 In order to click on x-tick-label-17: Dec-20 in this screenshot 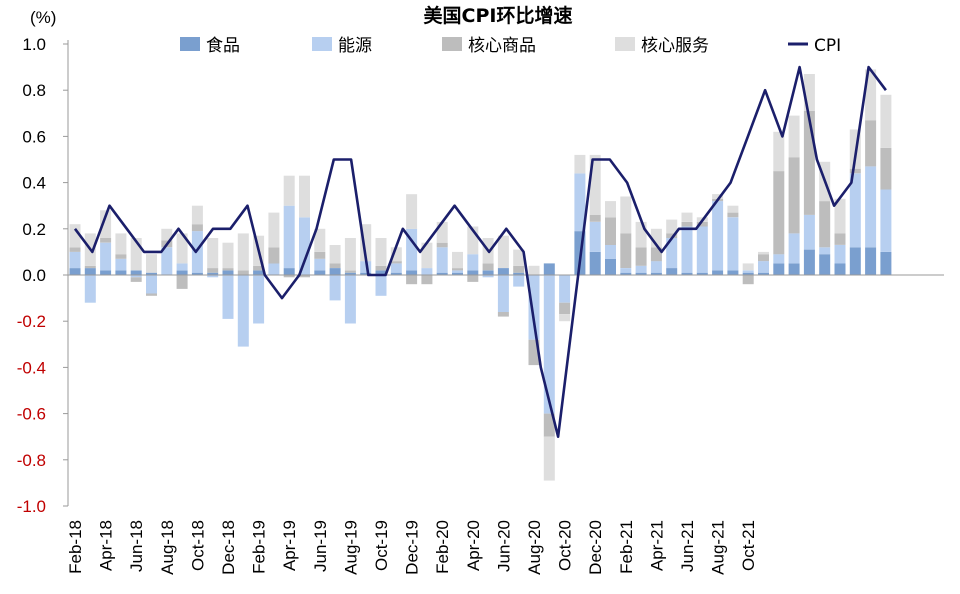, I will do `click(595, 547)`.